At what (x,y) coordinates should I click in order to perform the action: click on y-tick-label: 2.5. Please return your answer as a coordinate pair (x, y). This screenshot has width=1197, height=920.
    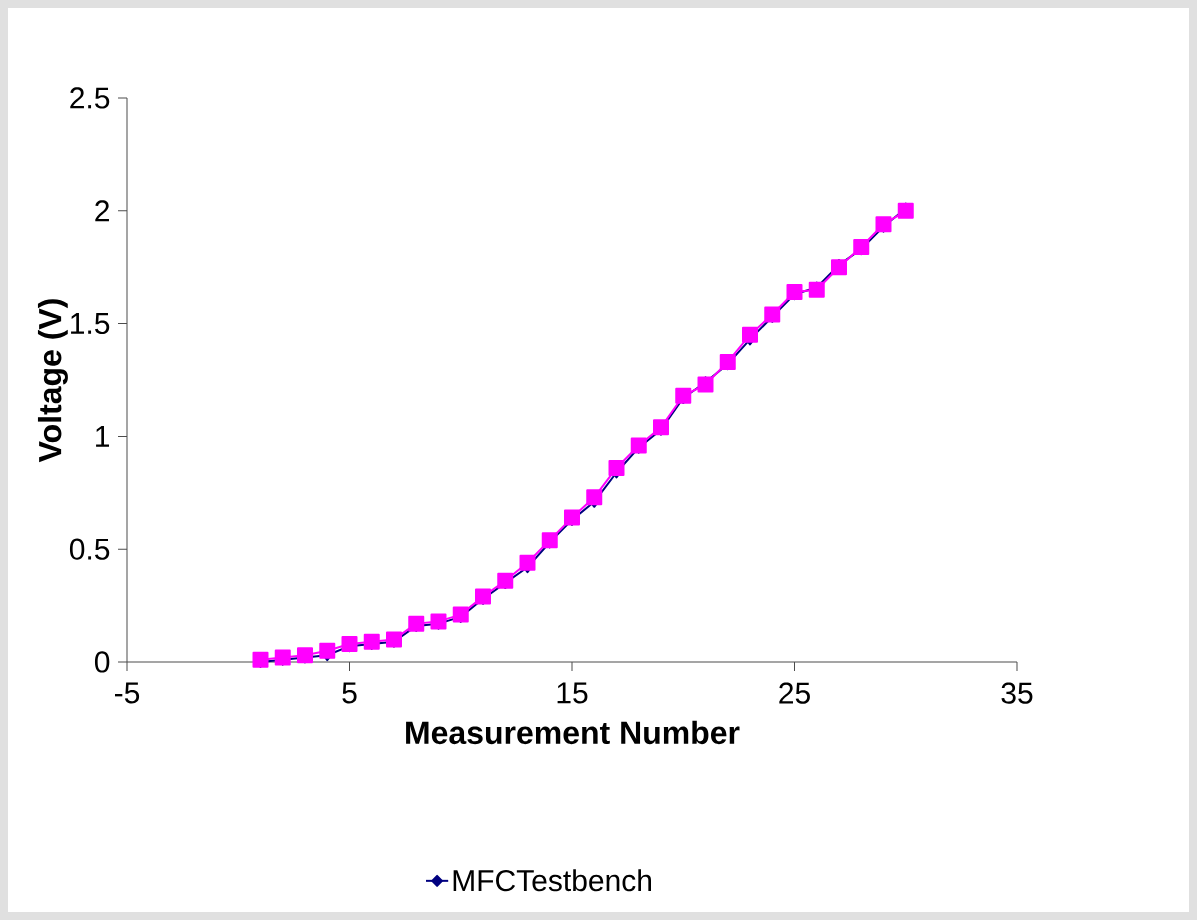
    Looking at the image, I should click on (90, 98).